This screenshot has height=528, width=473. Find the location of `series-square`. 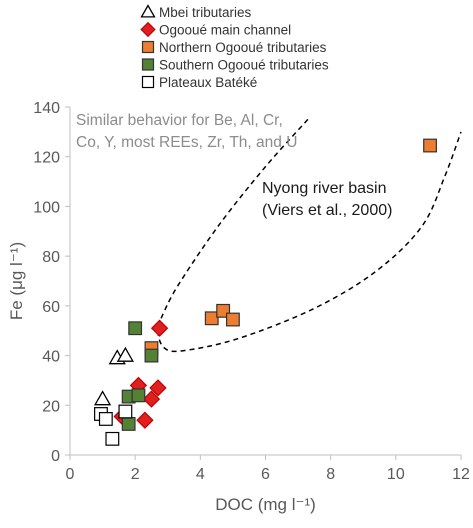

series-square is located at coordinates (140, 376).